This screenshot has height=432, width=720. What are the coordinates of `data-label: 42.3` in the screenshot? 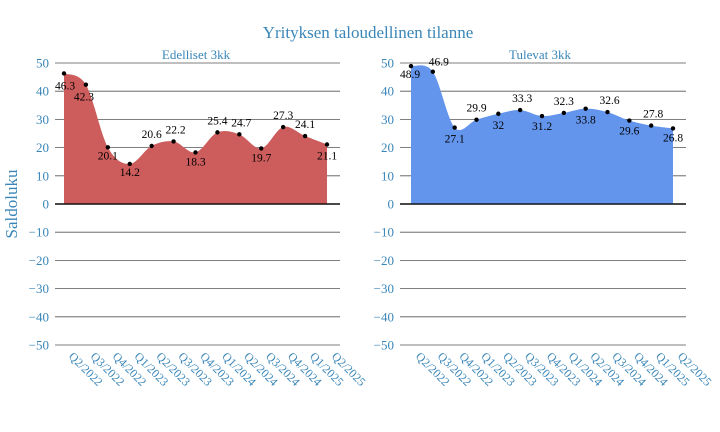 It's located at (84, 98).